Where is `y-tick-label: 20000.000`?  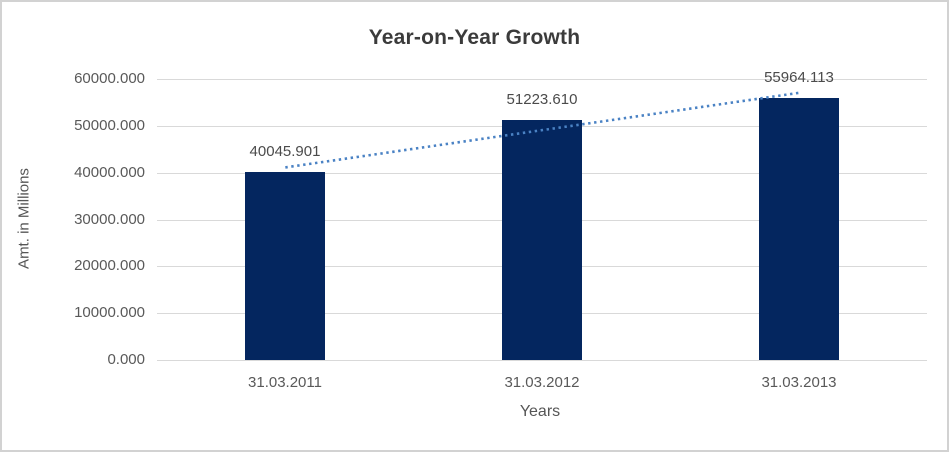
y-tick-label: 20000.000 is located at coordinates (109, 265).